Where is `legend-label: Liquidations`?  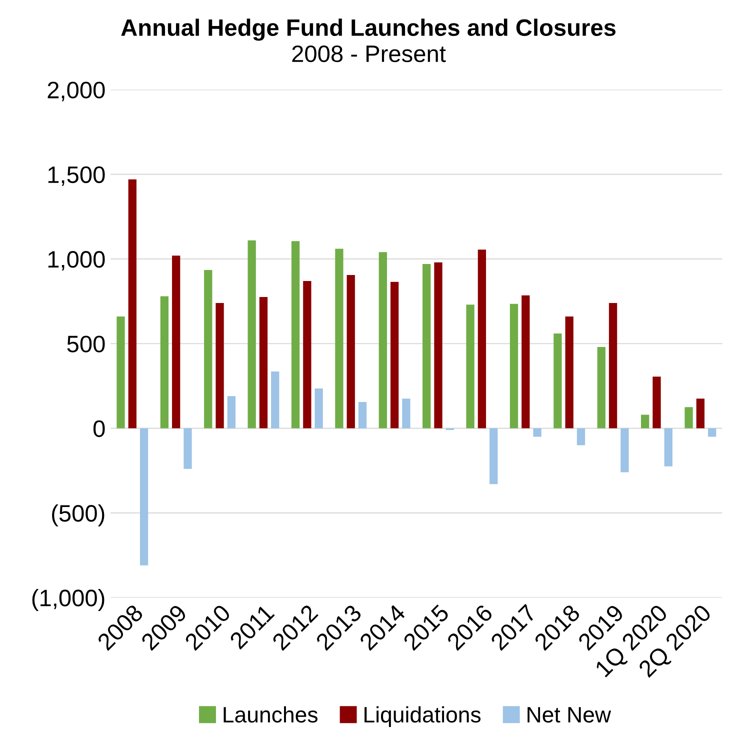
legend-label: Liquidations is located at coordinates (422, 716).